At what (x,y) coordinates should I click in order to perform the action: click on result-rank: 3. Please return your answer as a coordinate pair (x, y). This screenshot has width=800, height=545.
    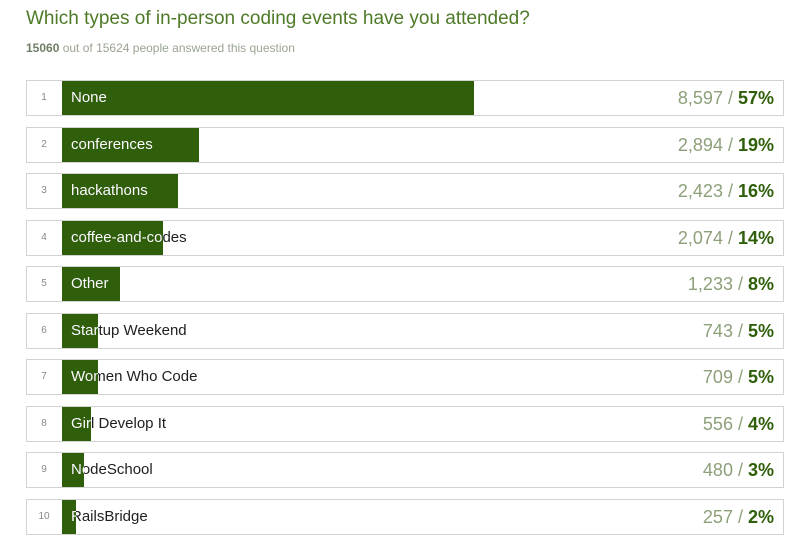
    Looking at the image, I should click on (44, 190).